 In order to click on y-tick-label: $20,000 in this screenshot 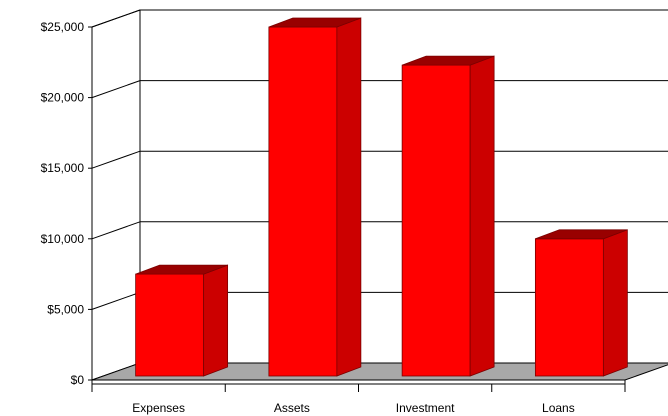, I will do `click(63, 98)`.